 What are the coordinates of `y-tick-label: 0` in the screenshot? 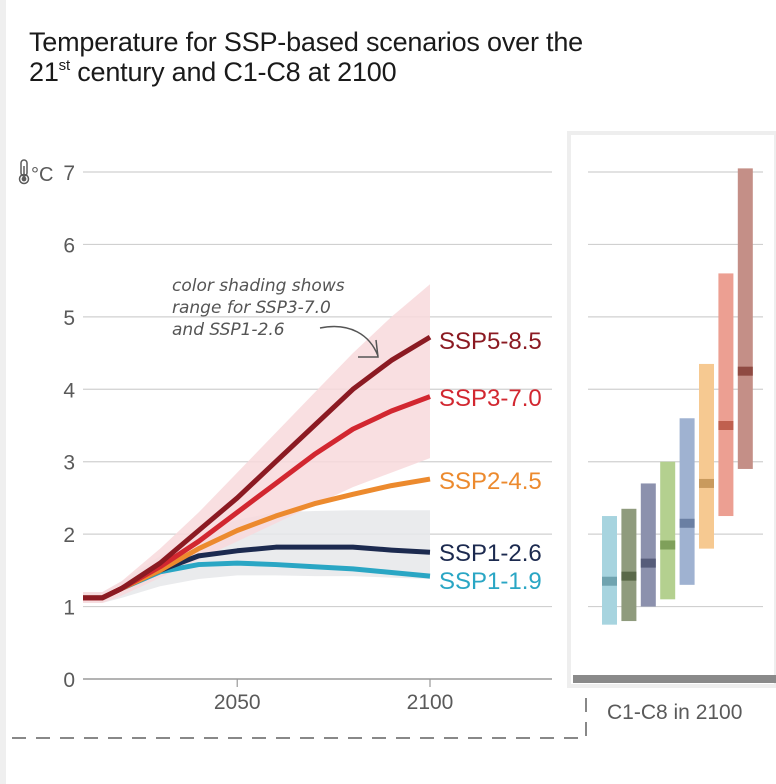 It's located at (69, 680).